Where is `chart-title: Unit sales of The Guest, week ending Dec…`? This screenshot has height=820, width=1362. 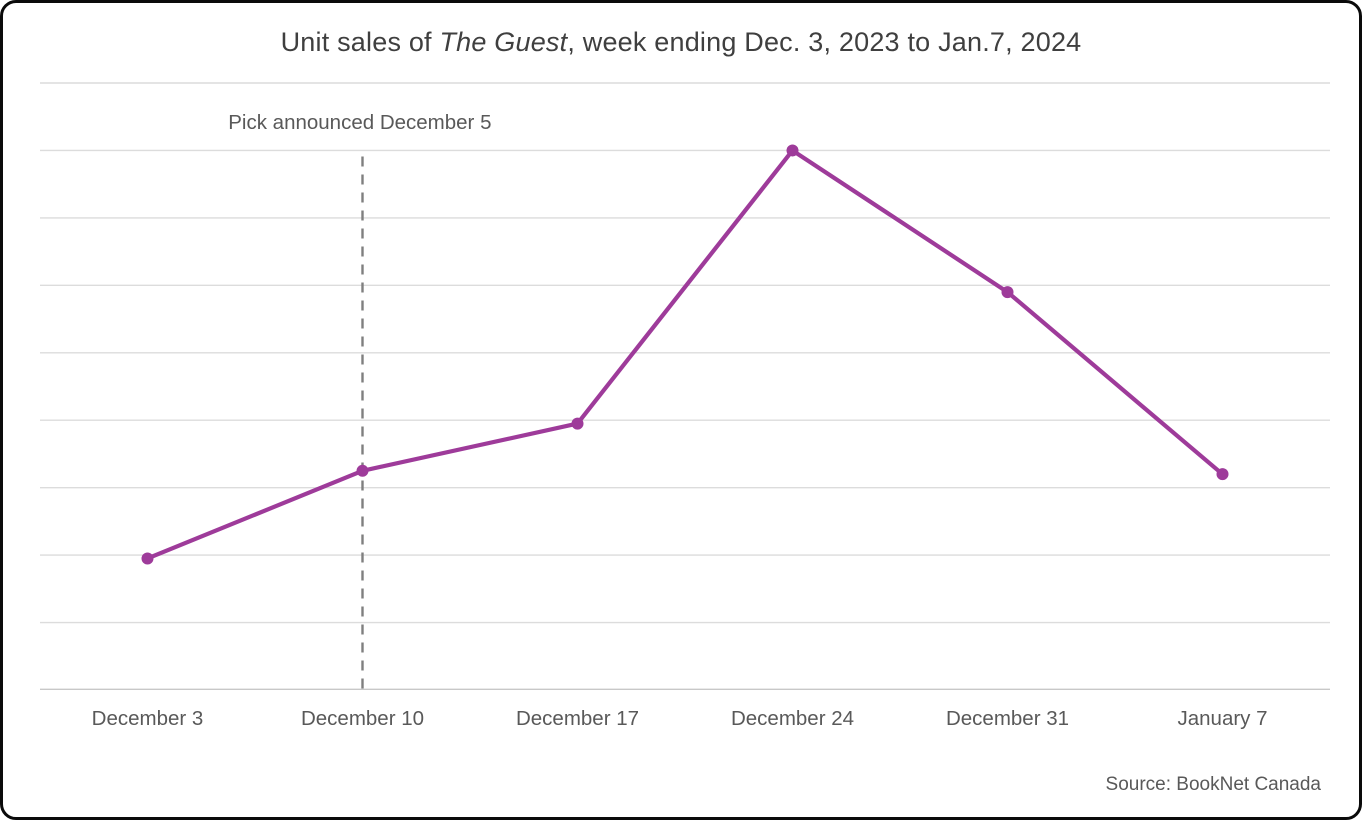 chart-title: Unit sales of The Guest, week ending Dec… is located at coordinates (681, 42).